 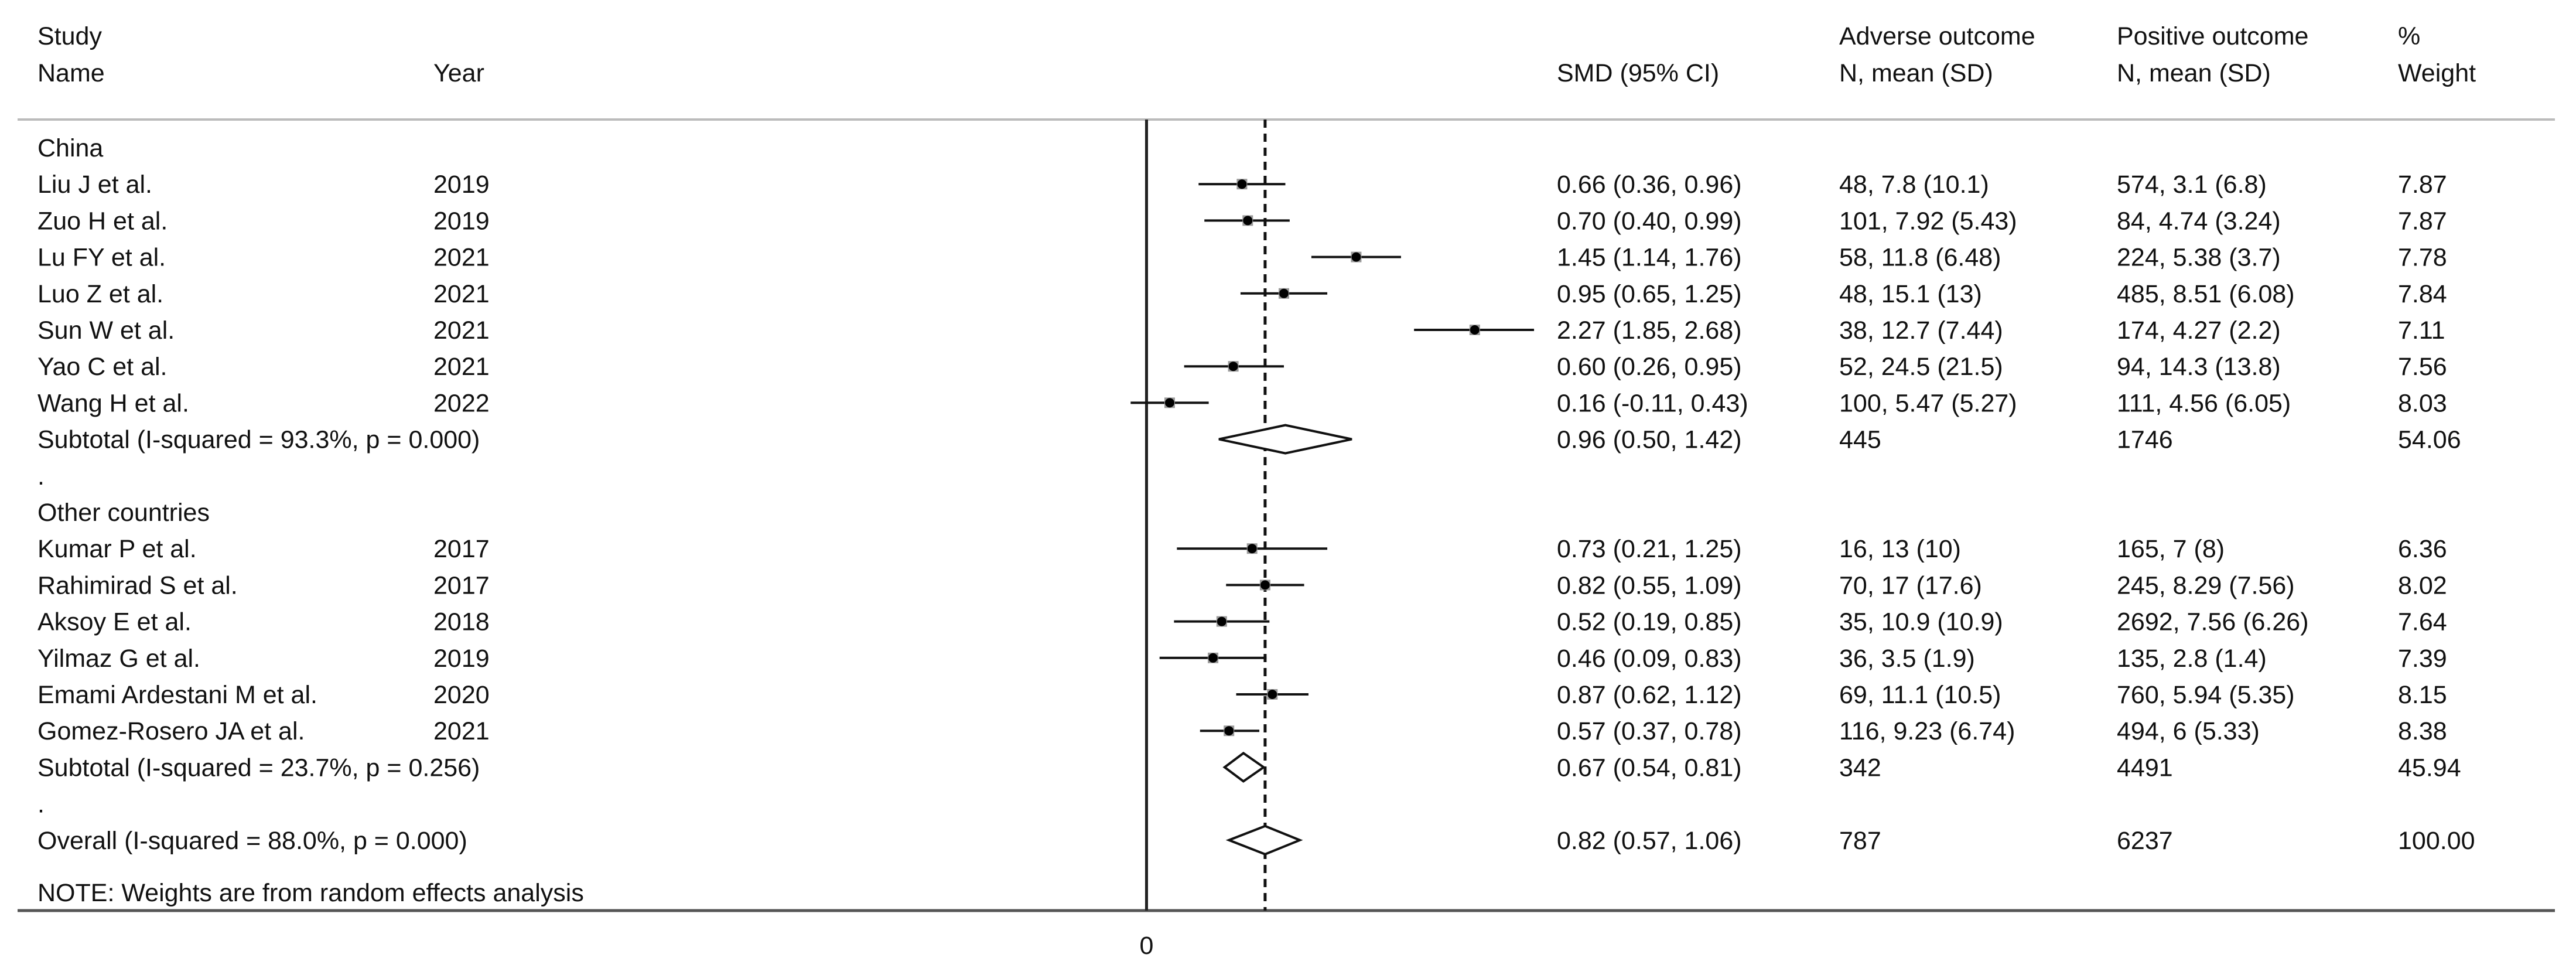 I want to click on group-label: Other countries, so click(x=124, y=513).